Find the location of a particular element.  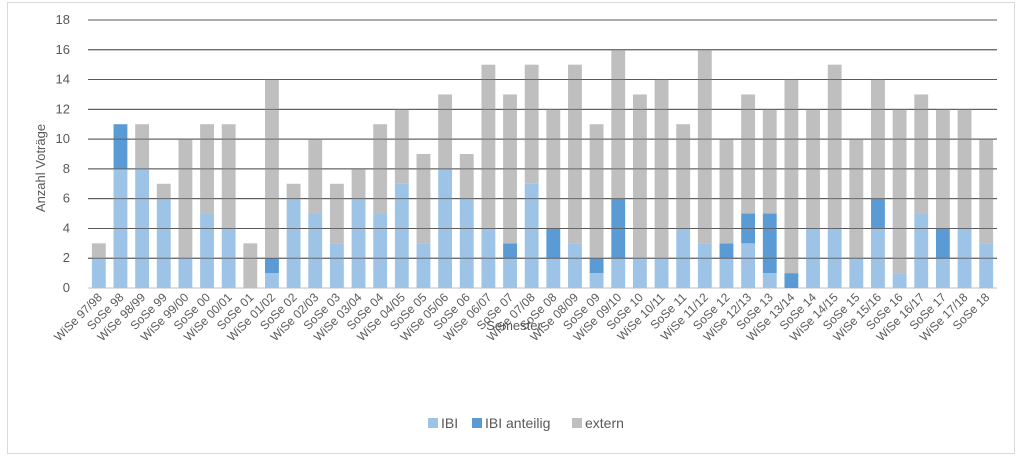

y-tick-label: 0 is located at coordinates (66, 287).